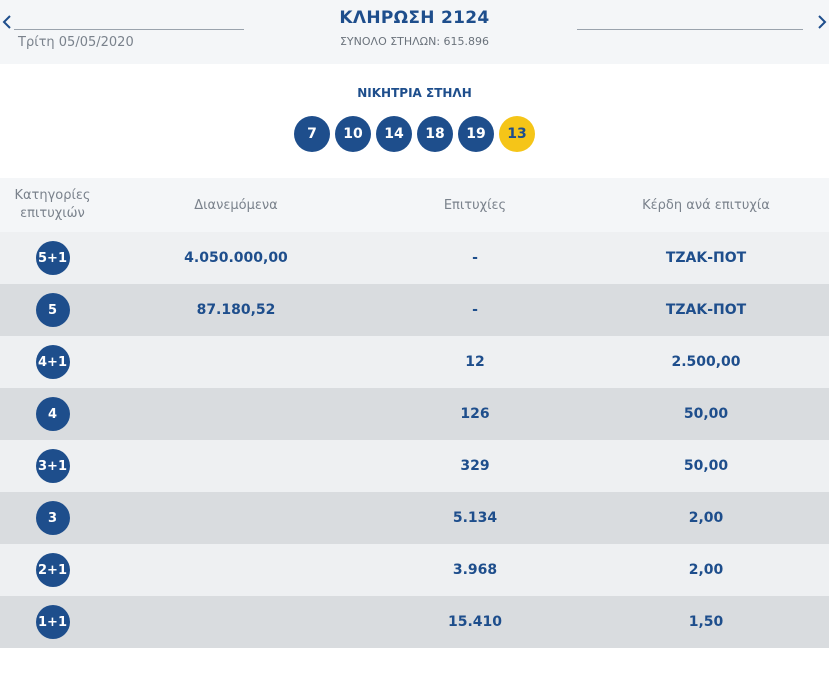 This screenshot has width=829, height=680. I want to click on draw-title: ΚΛΗΡΩΣΗ 2124, so click(414, 18).